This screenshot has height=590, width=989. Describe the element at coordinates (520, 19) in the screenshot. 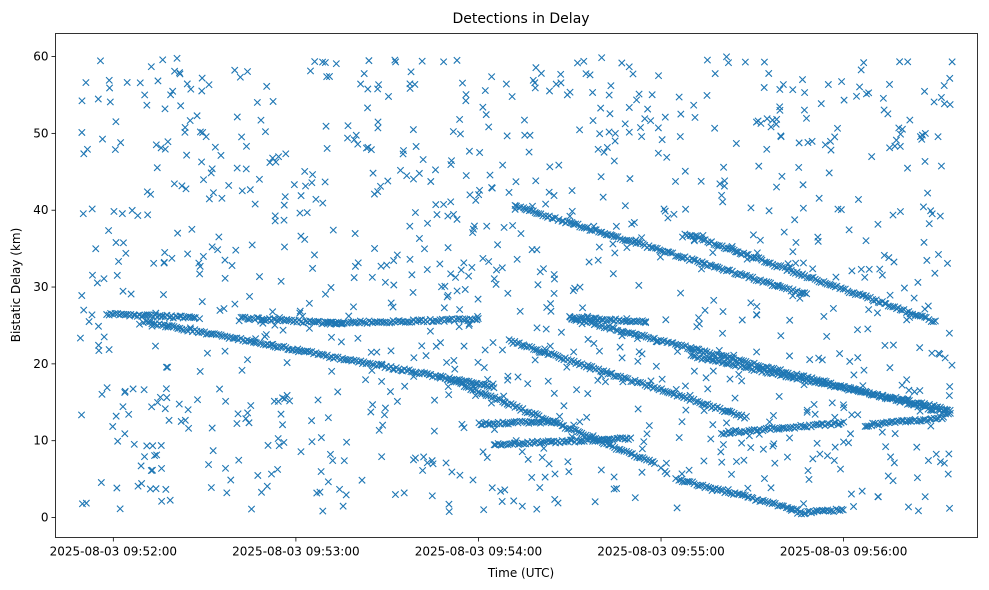

I see `chart-title: Detections in Delay` at that location.